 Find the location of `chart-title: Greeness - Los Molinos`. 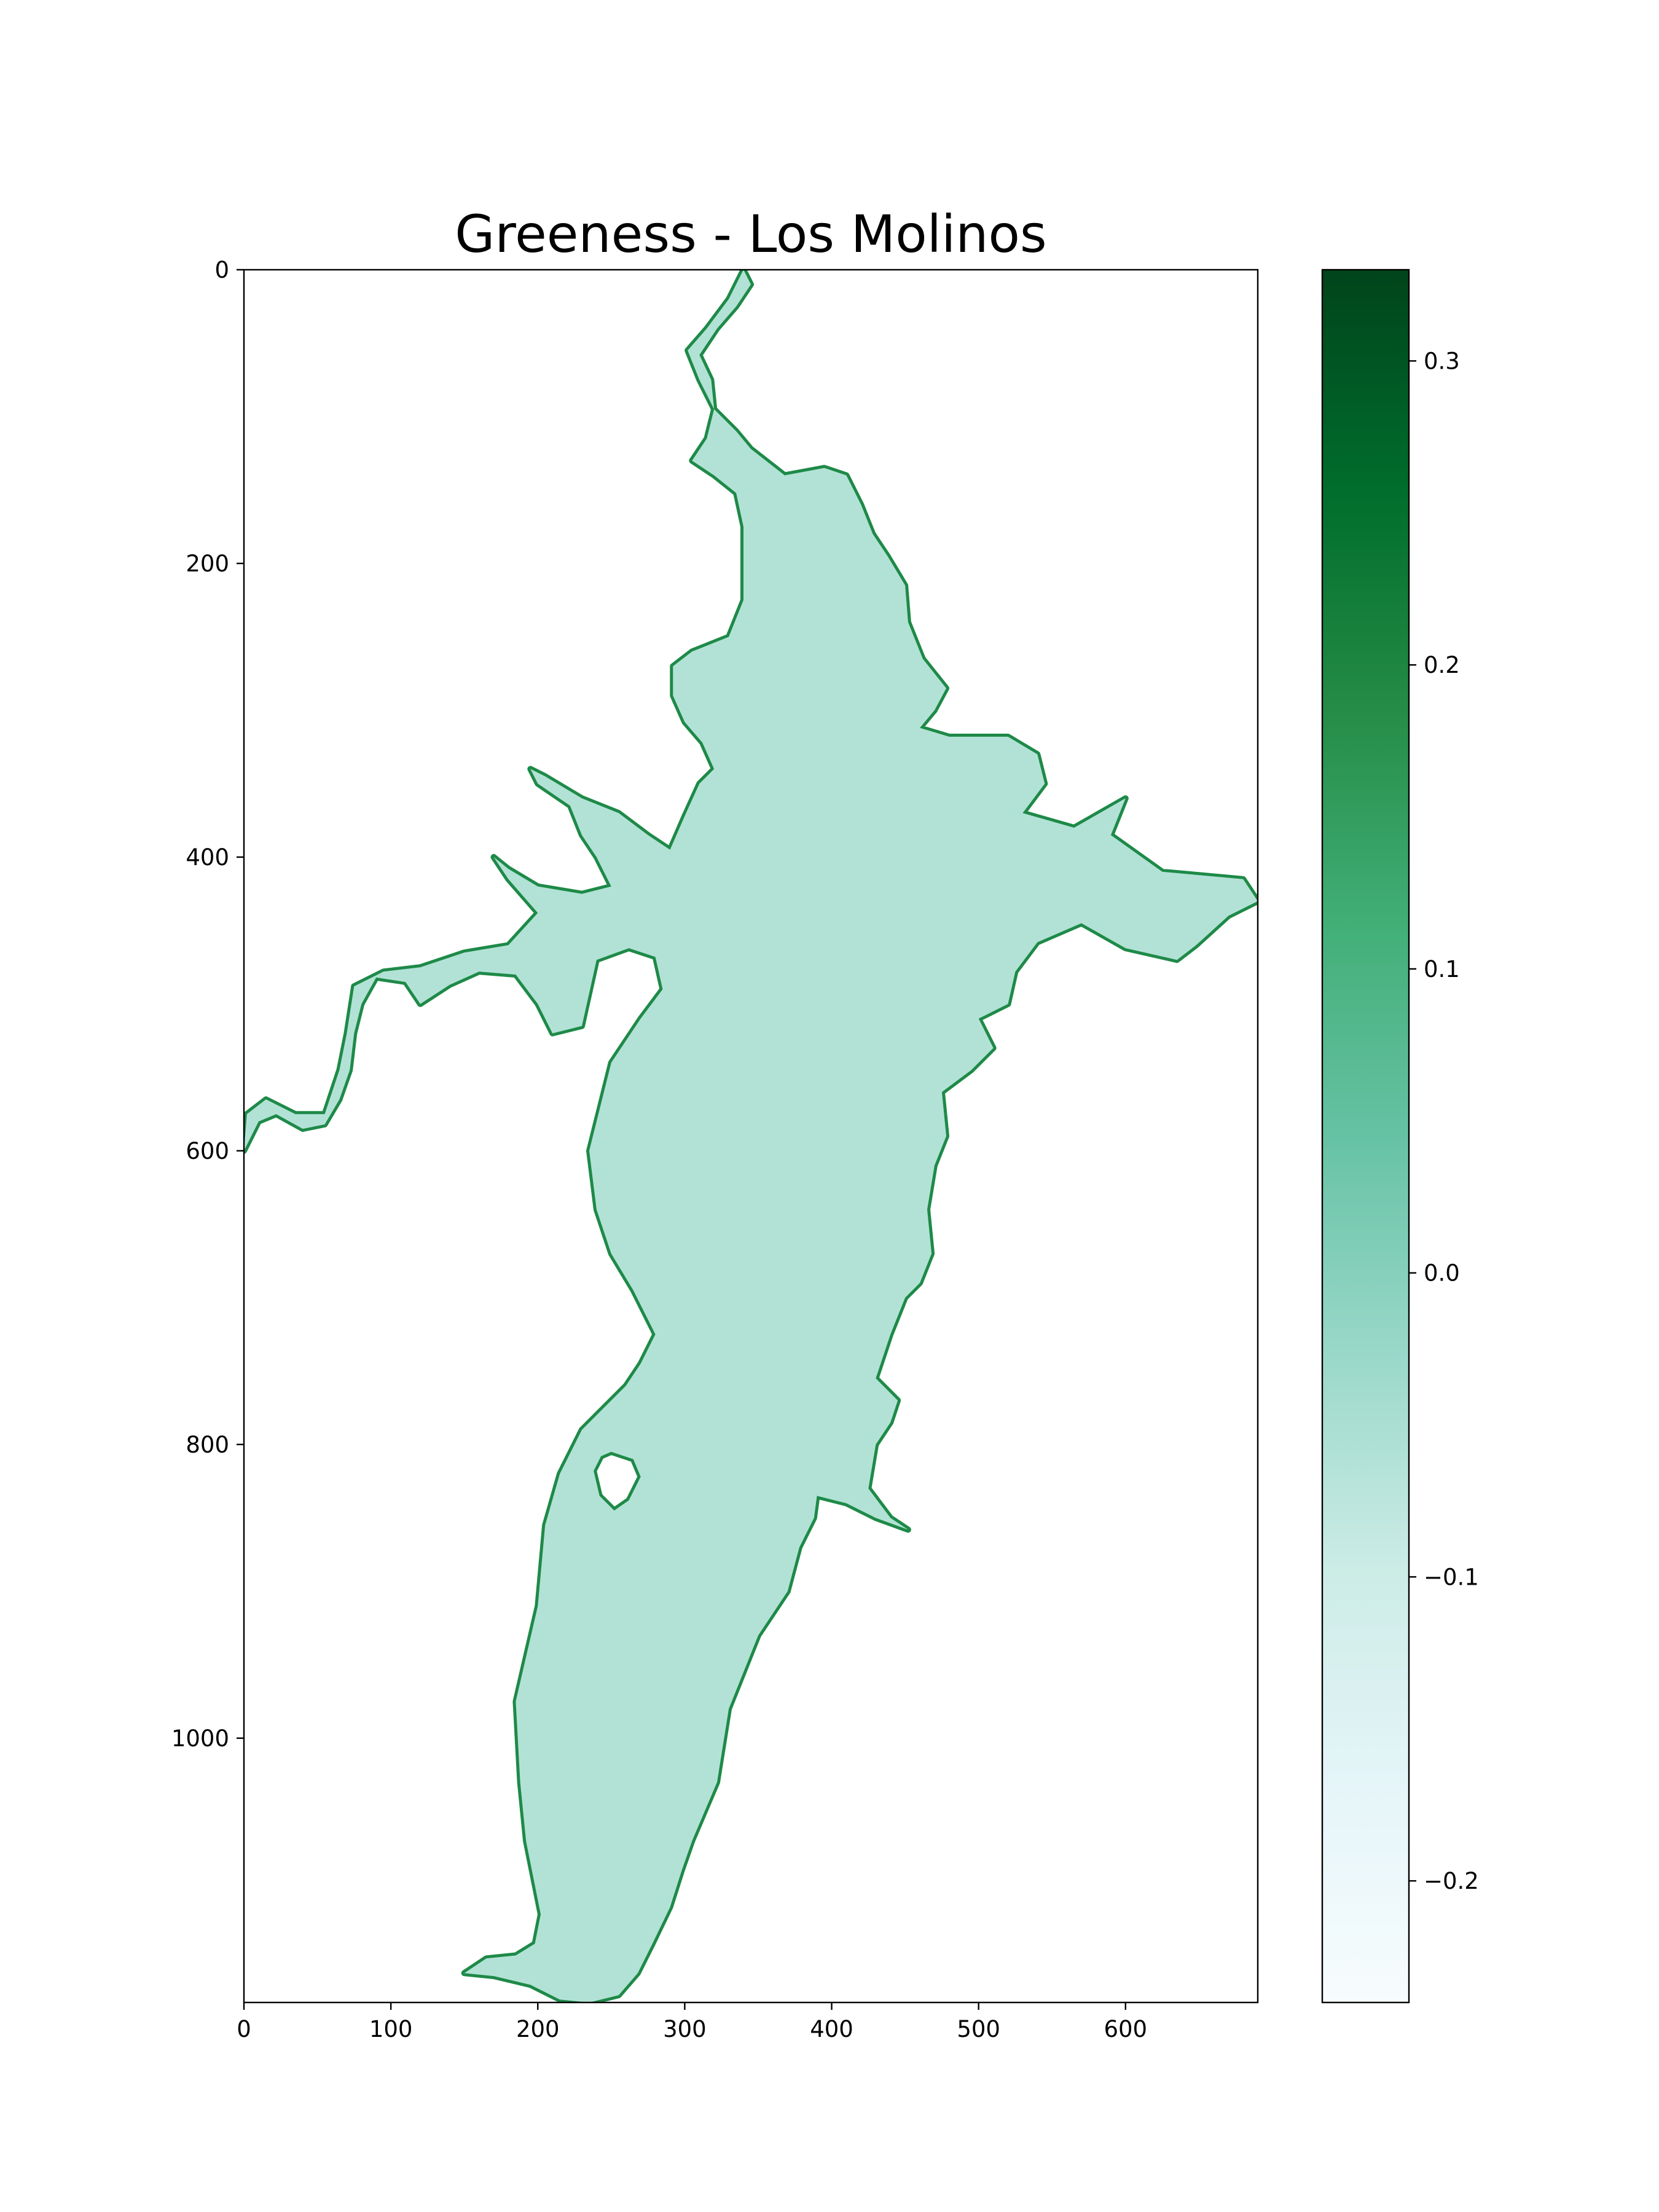

chart-title: Greeness - Los Molinos is located at coordinates (750, 234).